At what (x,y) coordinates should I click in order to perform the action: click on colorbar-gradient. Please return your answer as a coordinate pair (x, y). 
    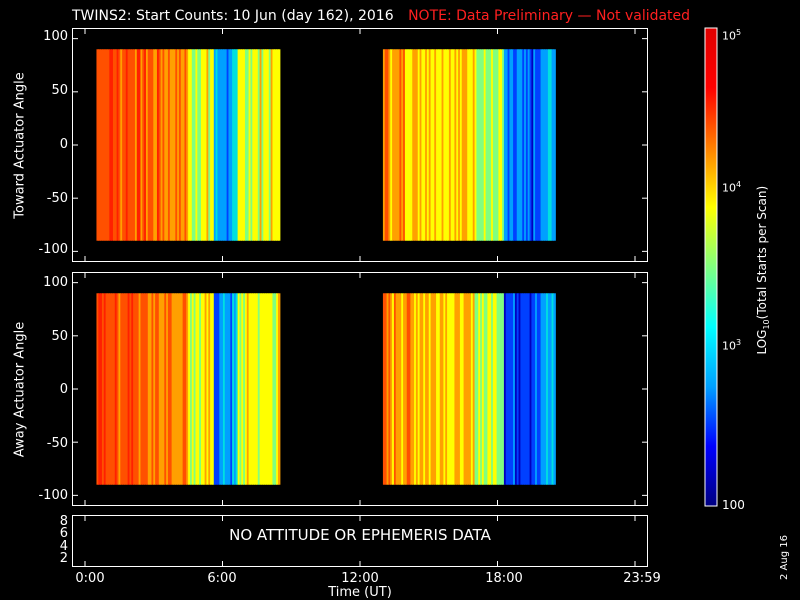
    Looking at the image, I should click on (711, 267).